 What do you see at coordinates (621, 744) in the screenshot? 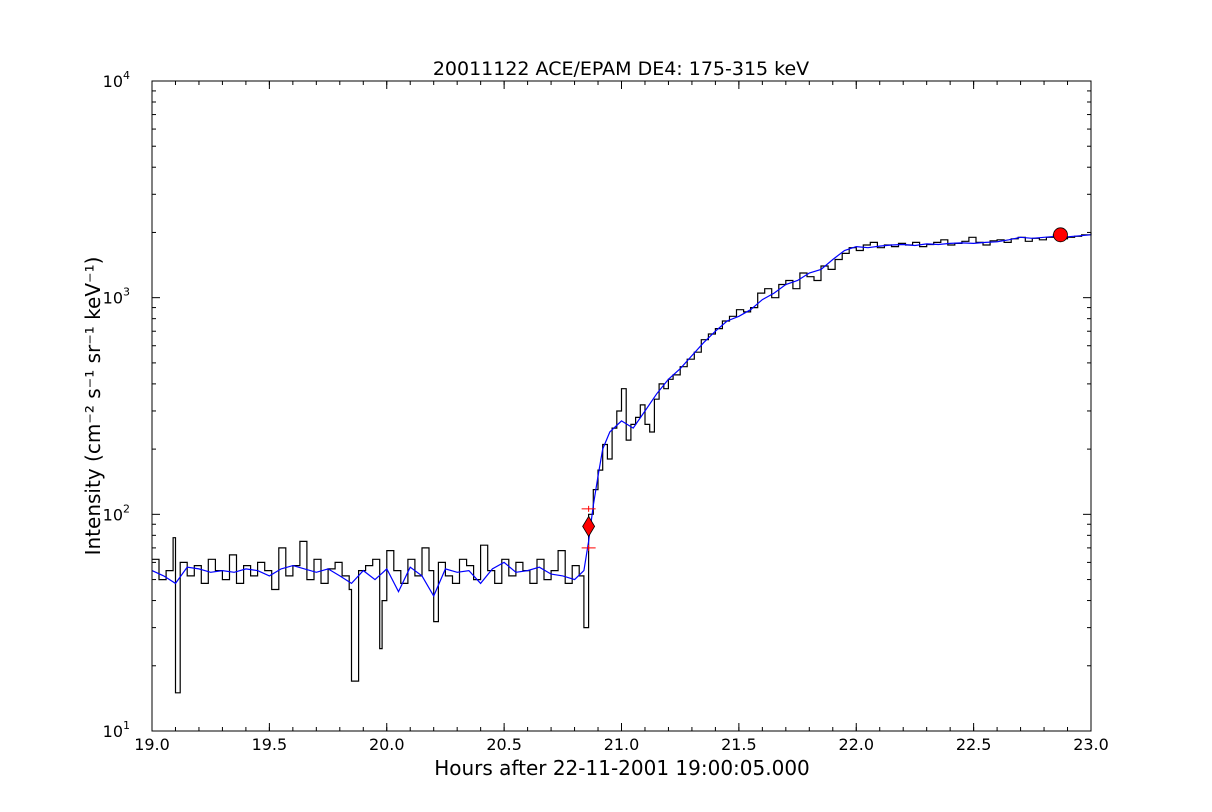
I see `x-tick-labels: 19.0 19.5 20.0 20.5 21.0 21.5 22.0 22.5 23.0` at bounding box center [621, 744].